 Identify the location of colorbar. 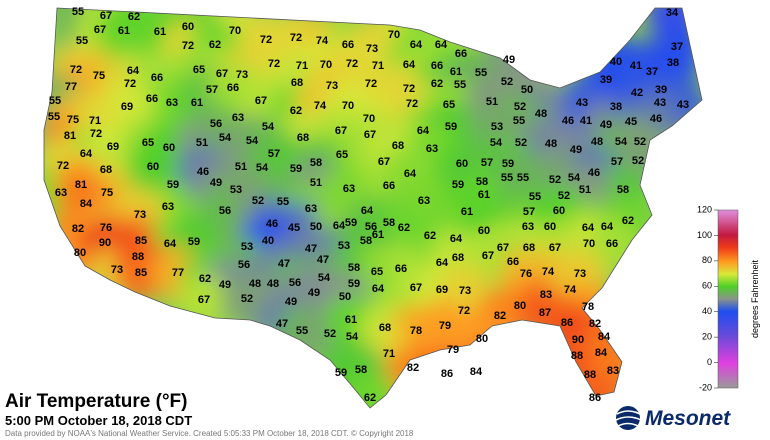
(728, 299).